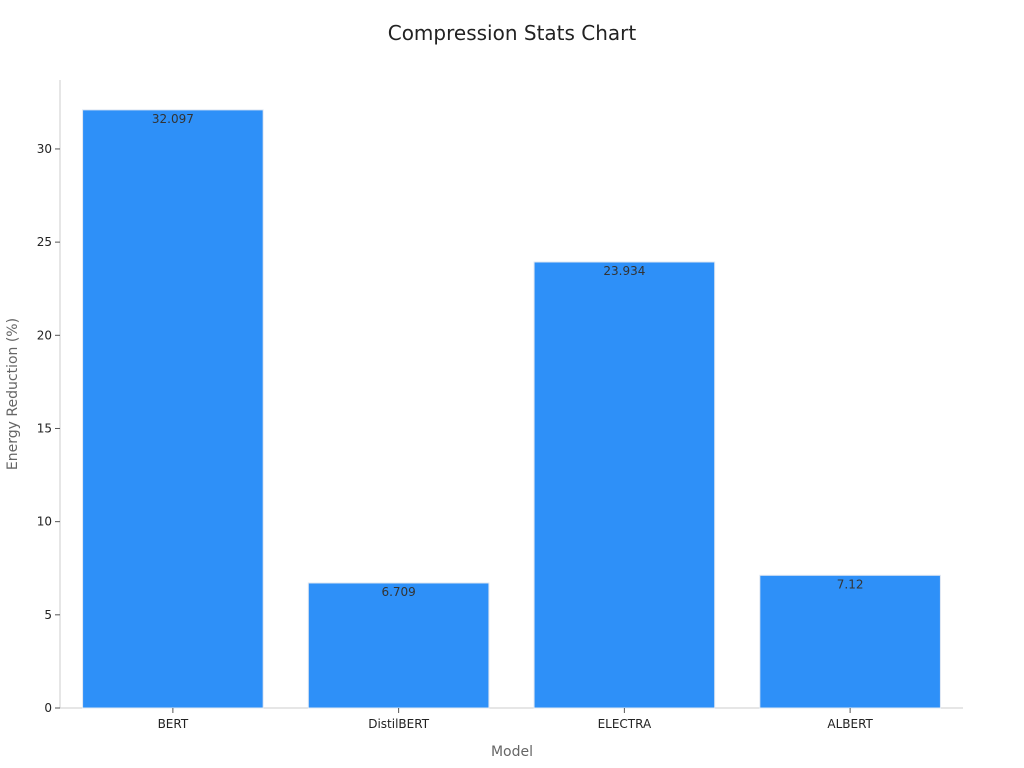 This screenshot has height=768, width=1024. What do you see at coordinates (44, 522) in the screenshot?
I see `y-tick-label: 10` at bounding box center [44, 522].